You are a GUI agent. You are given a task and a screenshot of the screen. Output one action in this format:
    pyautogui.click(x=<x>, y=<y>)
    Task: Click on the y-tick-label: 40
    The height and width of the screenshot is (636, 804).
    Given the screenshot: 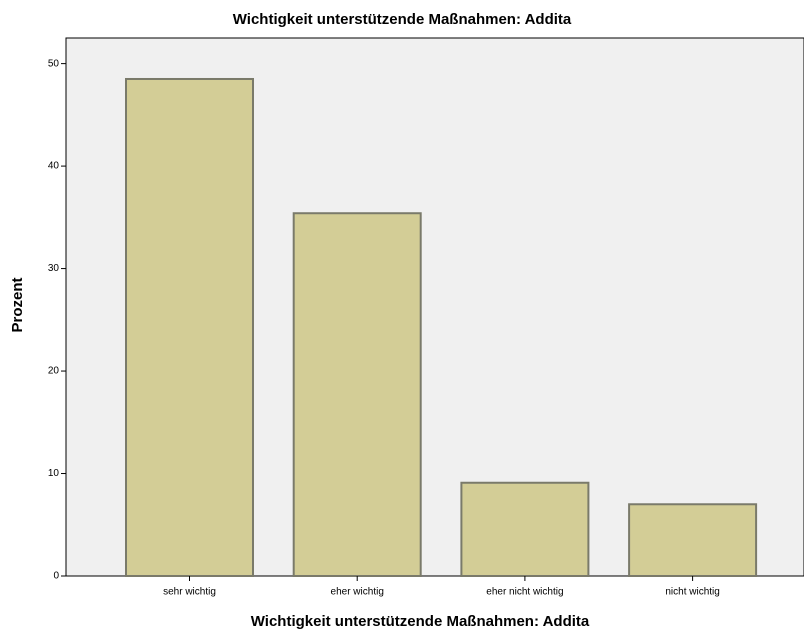 What is the action you would take?
    pyautogui.click(x=54, y=166)
    